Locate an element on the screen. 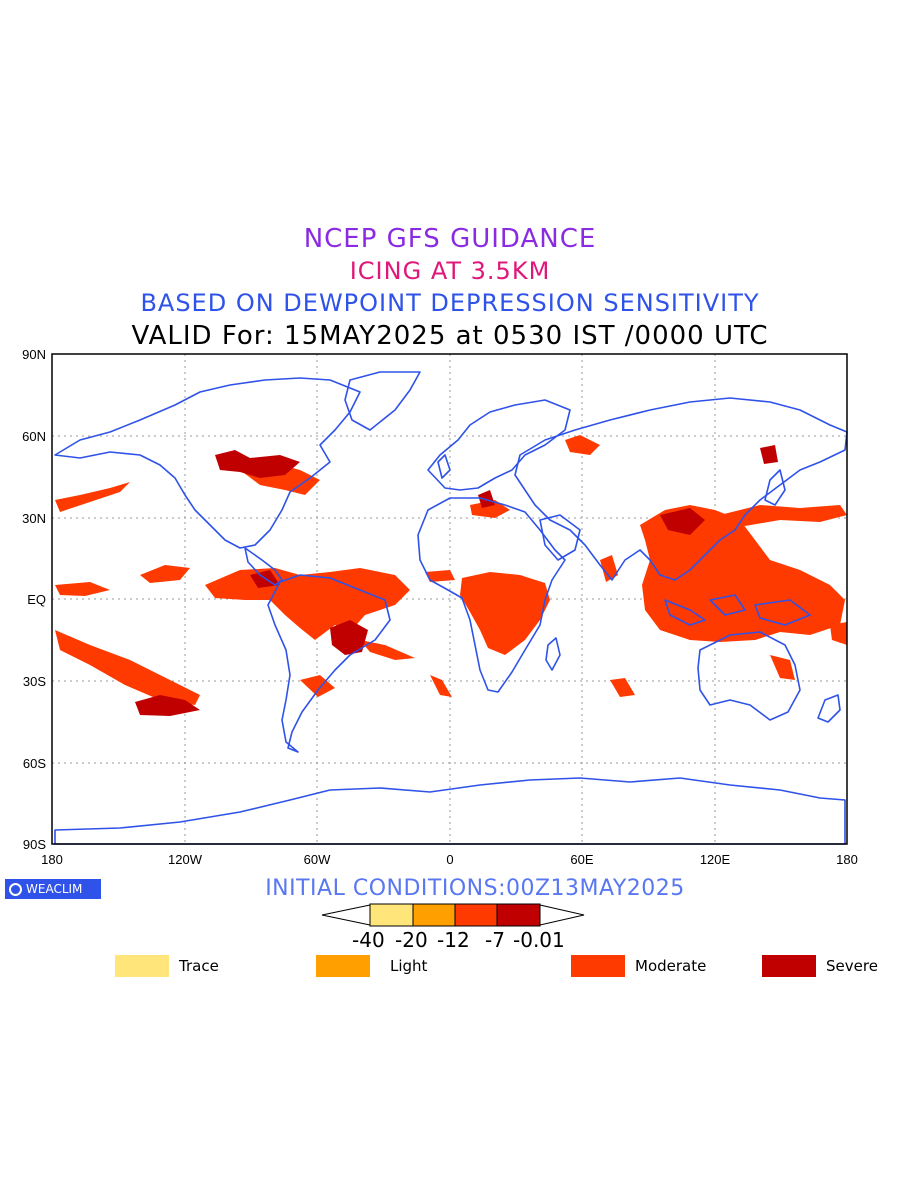  lat-label: 90S is located at coordinates (34, 844).